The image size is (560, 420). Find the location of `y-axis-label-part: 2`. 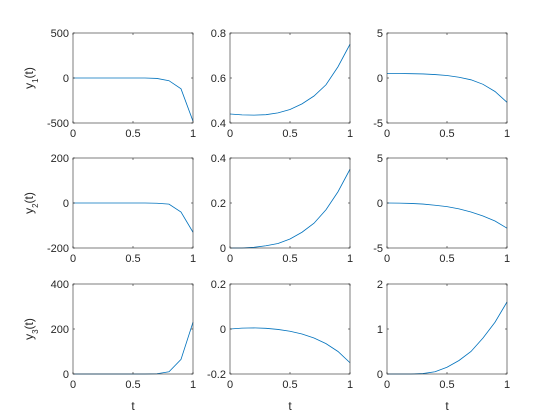

y-axis-label-part: 2 is located at coordinates (35, 205).